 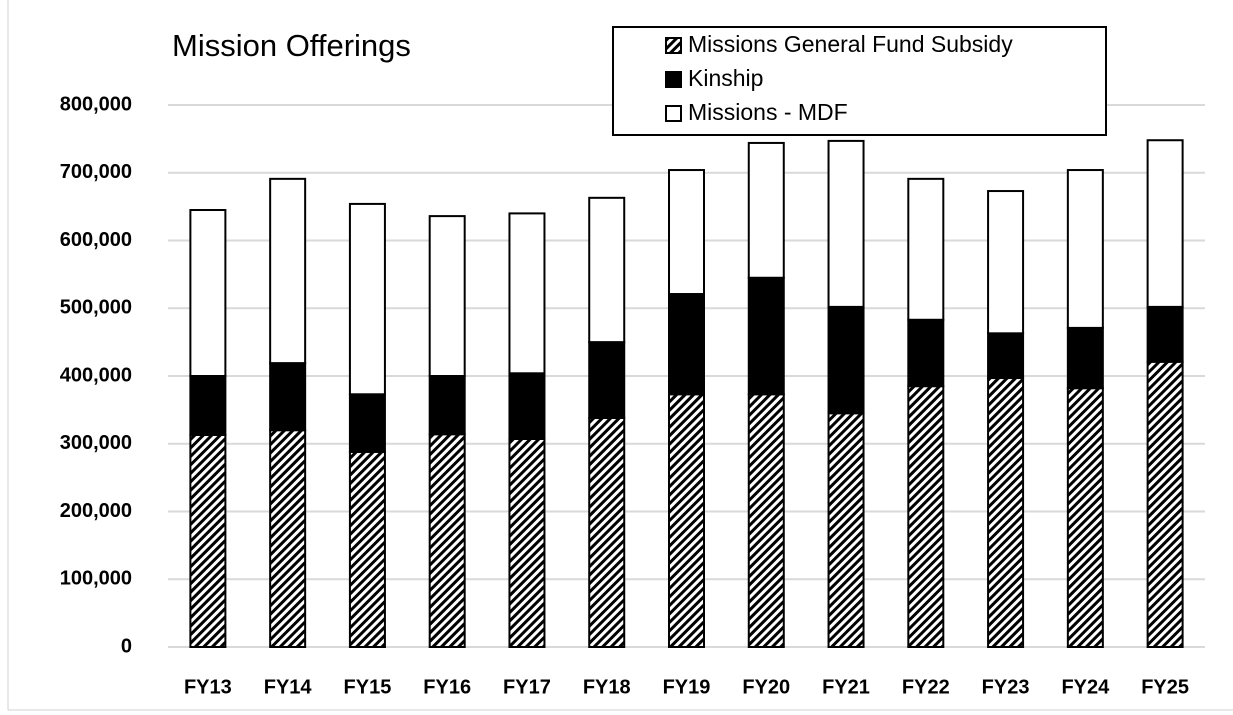 What do you see at coordinates (96, 308) in the screenshot?
I see `y-tick-label: 500,000` at bounding box center [96, 308].